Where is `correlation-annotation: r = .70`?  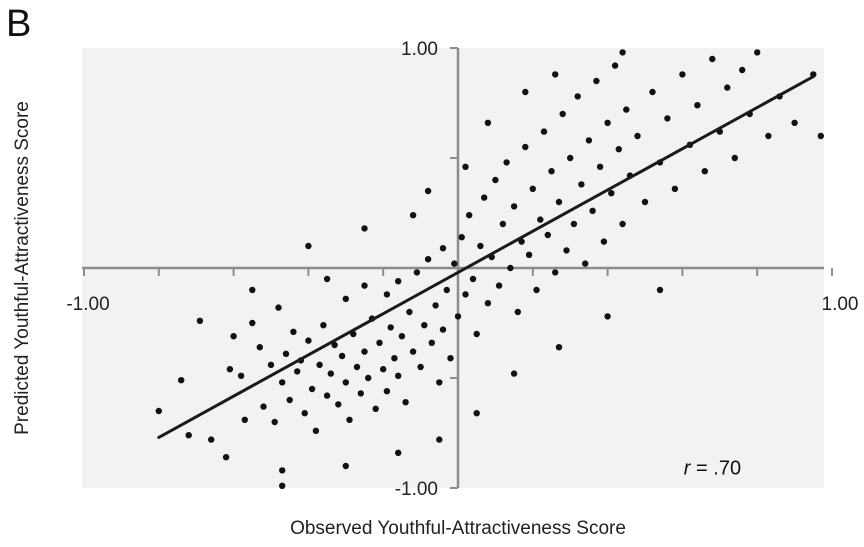 correlation-annotation: r = .70 is located at coordinates (712, 468).